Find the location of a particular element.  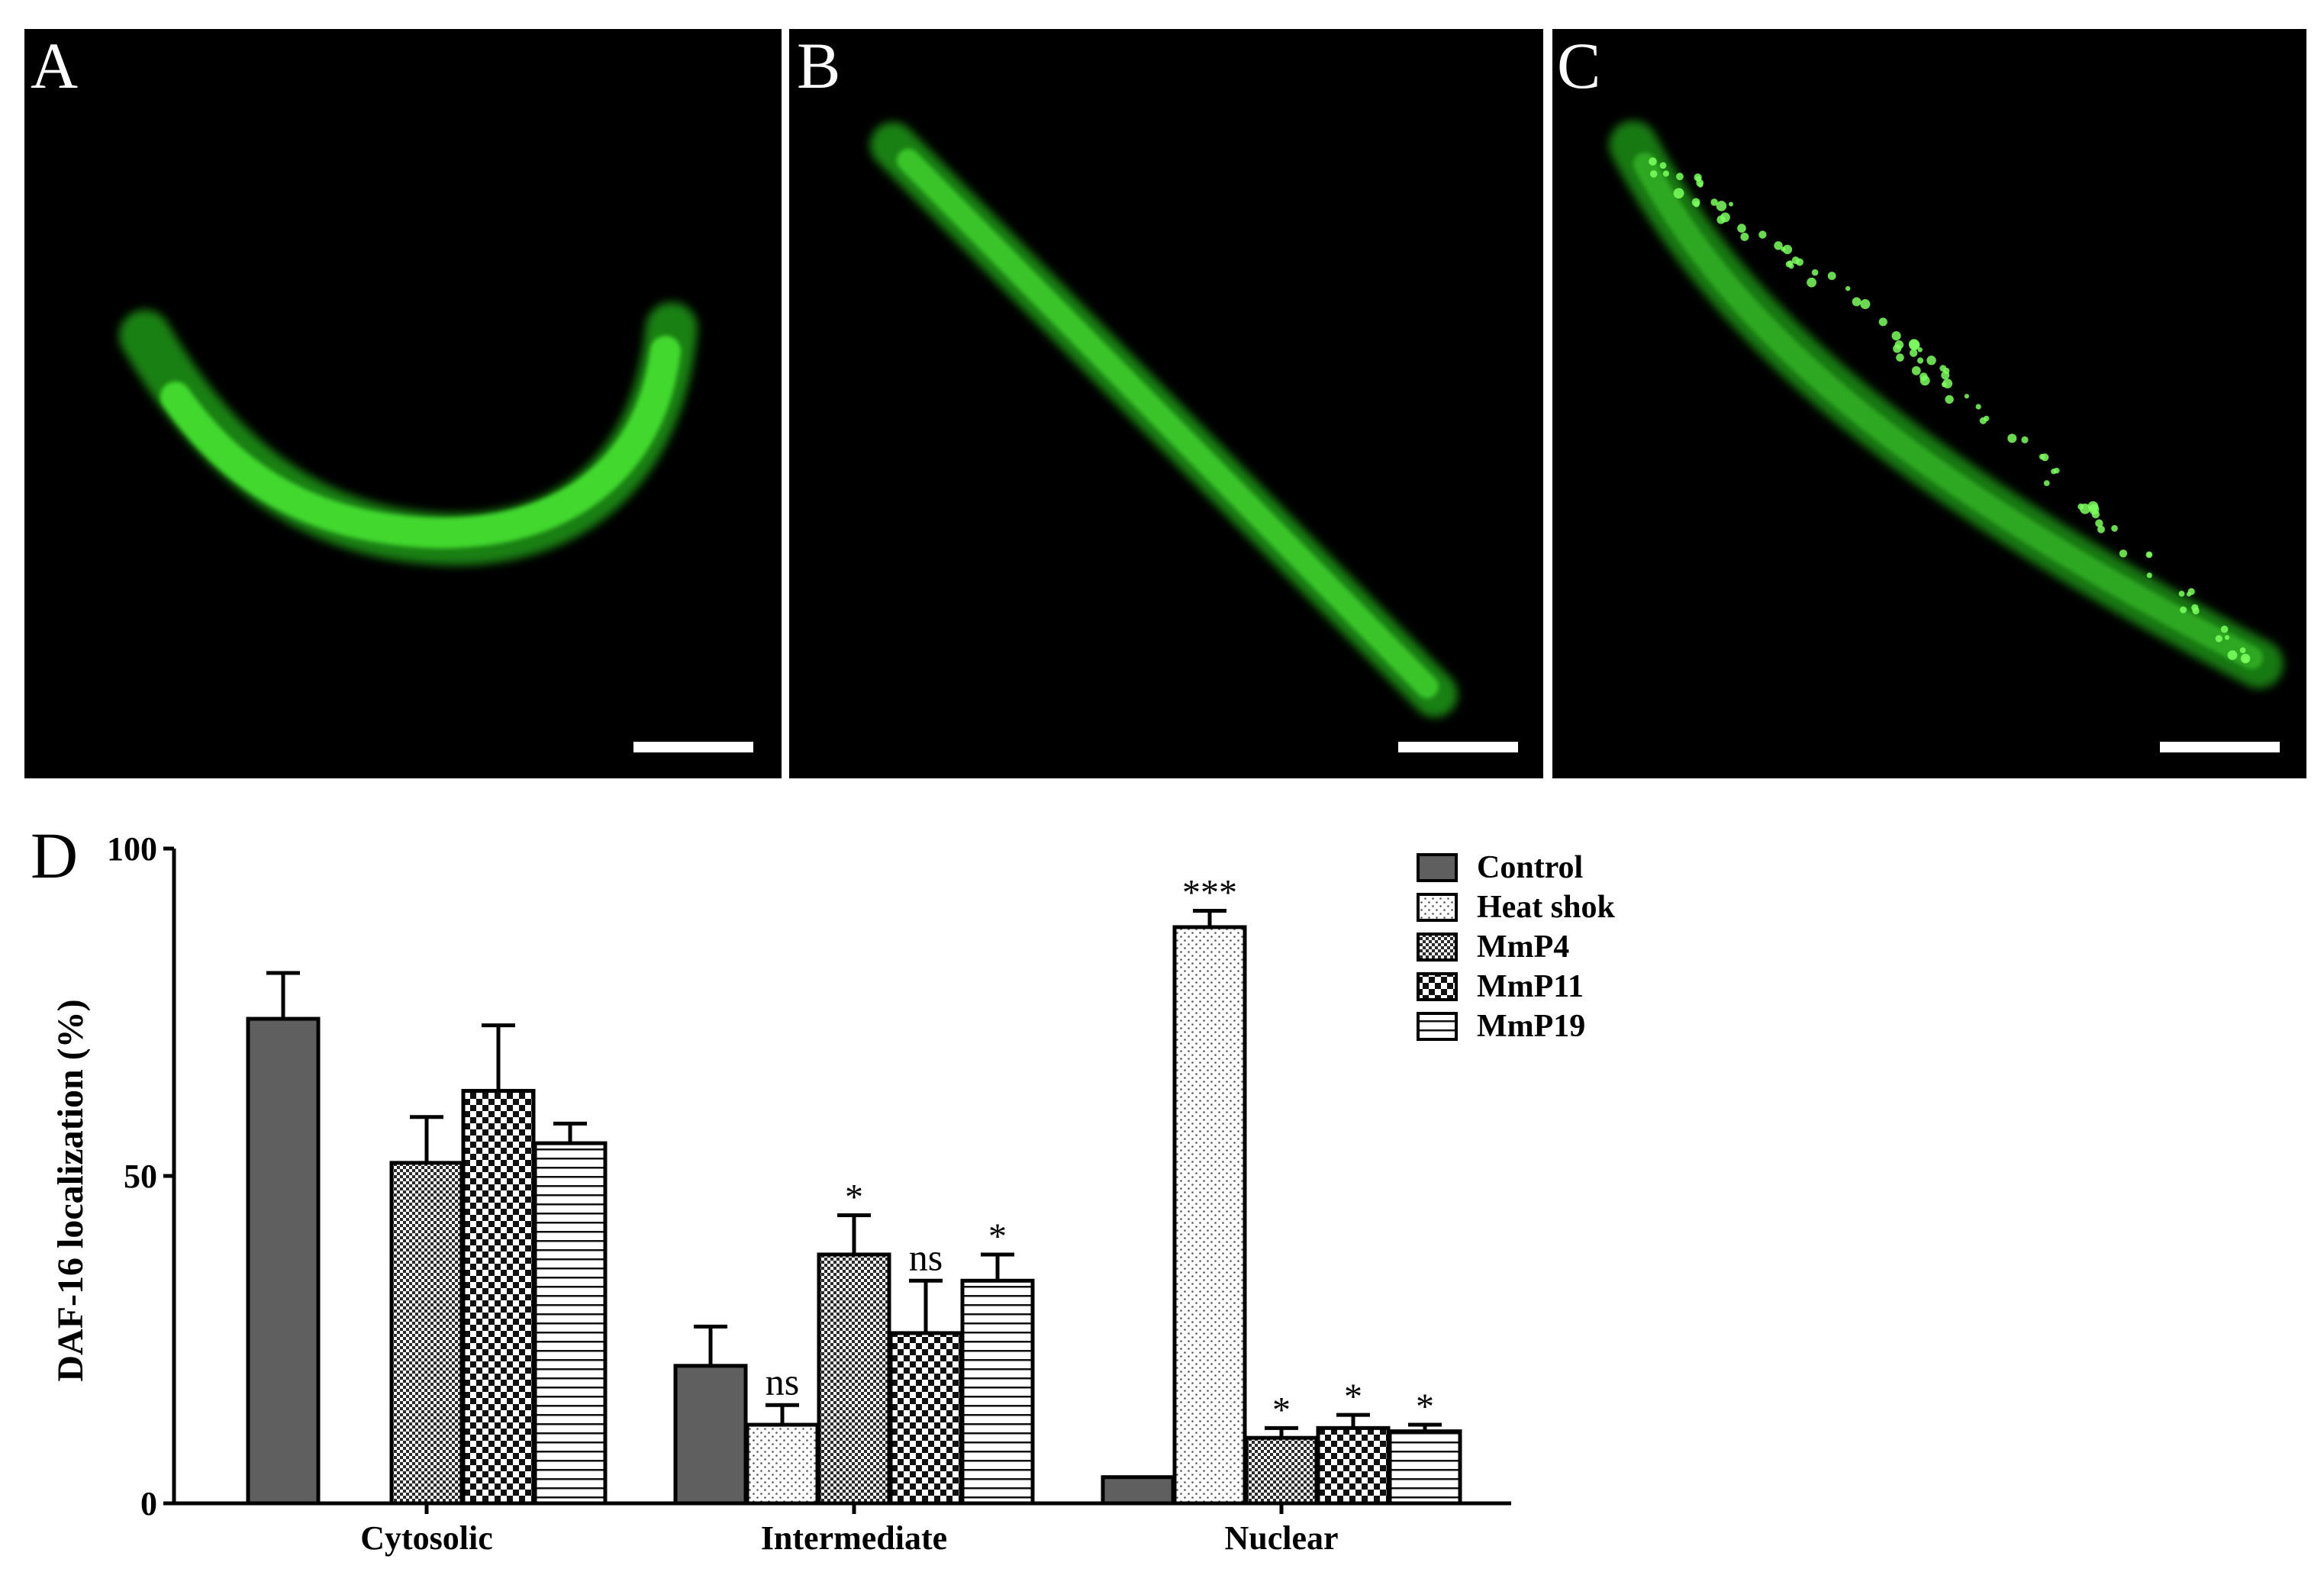

x-axis: Cytosolic Intermediate Nuclear is located at coordinates (843, 1529).